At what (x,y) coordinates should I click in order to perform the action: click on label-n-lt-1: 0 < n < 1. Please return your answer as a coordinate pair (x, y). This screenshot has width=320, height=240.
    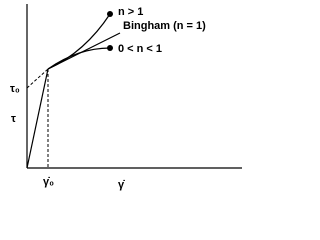
    Looking at the image, I should click on (140, 49).